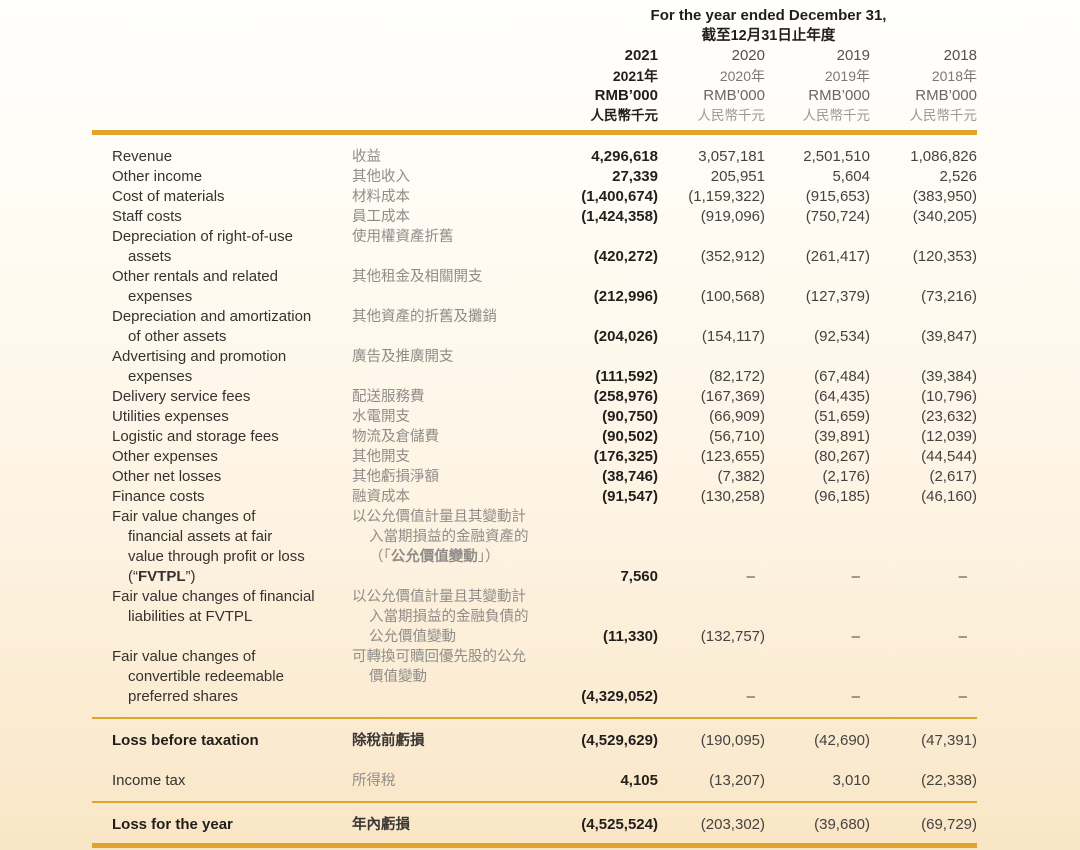 The width and height of the screenshot is (1080, 850). Describe the element at coordinates (712, 86) in the screenshot. I see `column-header-2020: 2020 2020年 RMB’000 人民幣千元` at that location.